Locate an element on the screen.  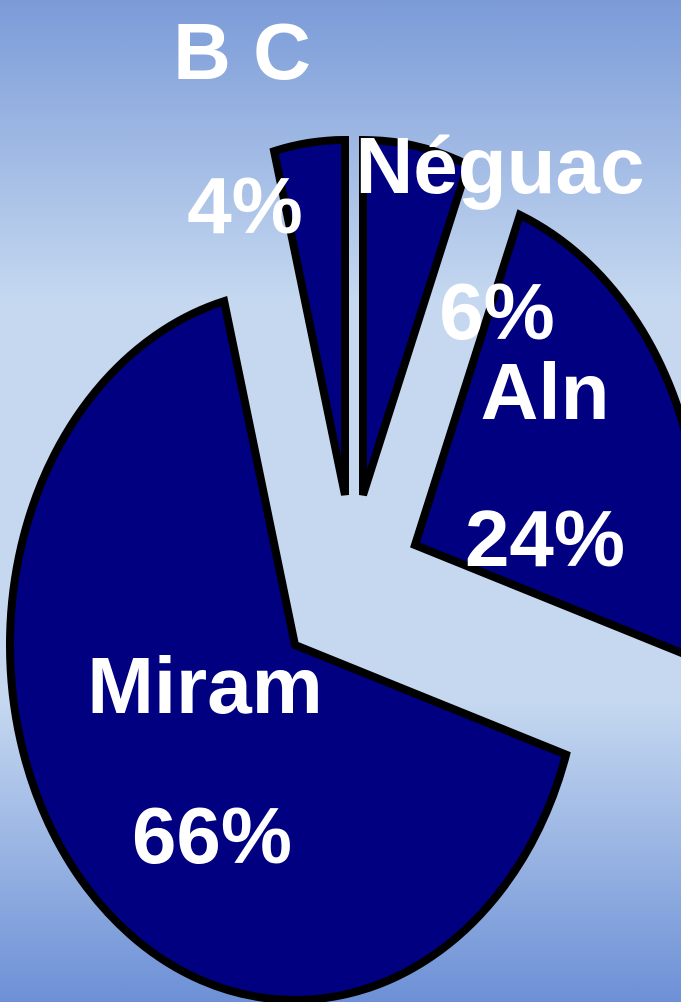
slice-percent: 6% is located at coordinates (497, 311).